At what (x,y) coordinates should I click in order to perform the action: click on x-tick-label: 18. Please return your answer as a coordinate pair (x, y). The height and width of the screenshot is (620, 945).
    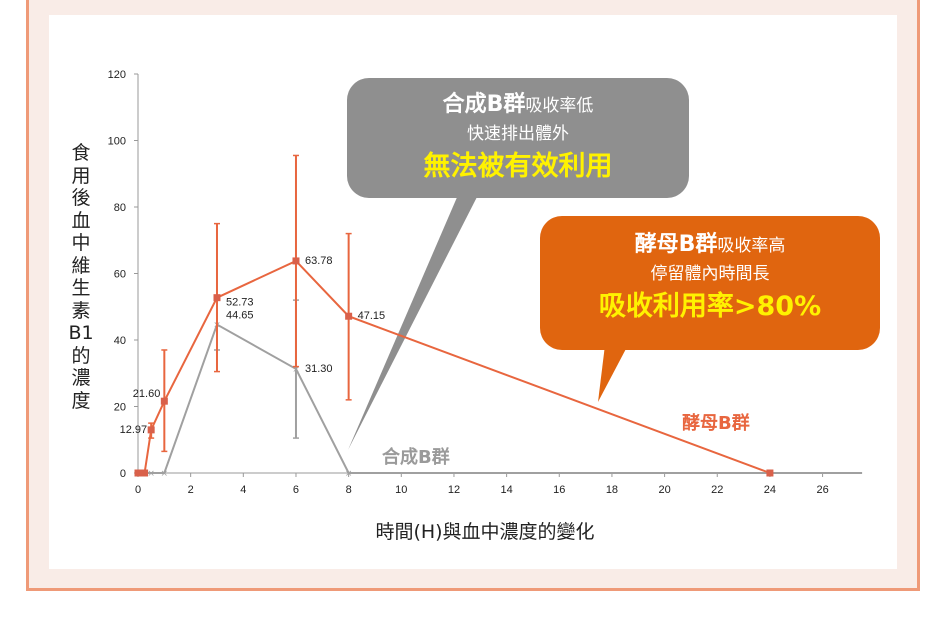
    Looking at the image, I should click on (612, 490).